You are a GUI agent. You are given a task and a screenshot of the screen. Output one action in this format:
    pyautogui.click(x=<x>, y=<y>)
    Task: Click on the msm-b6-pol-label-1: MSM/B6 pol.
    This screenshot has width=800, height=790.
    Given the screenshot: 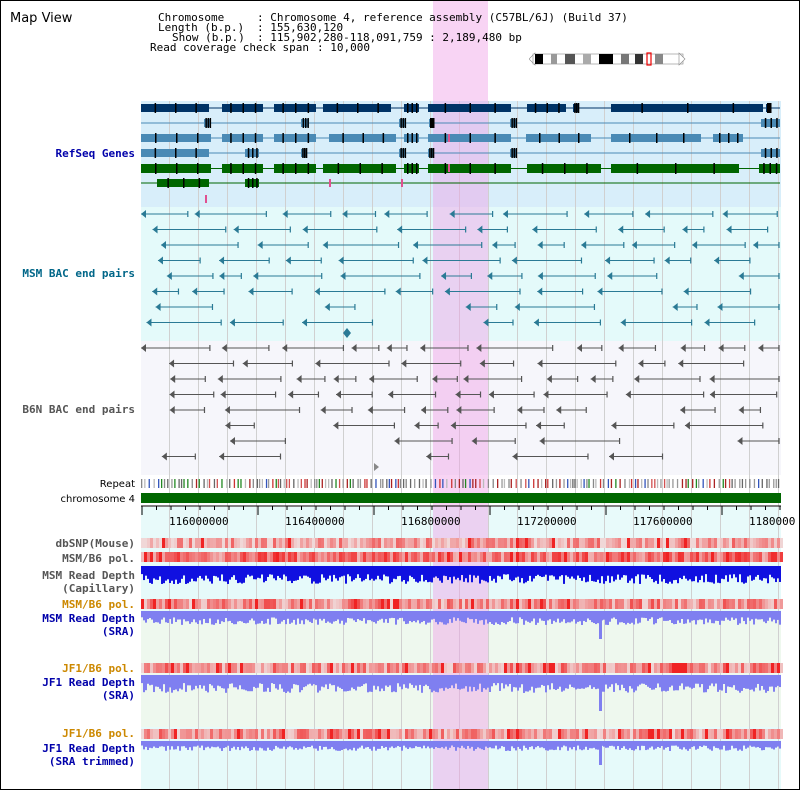 What is the action you would take?
    pyautogui.click(x=98, y=558)
    